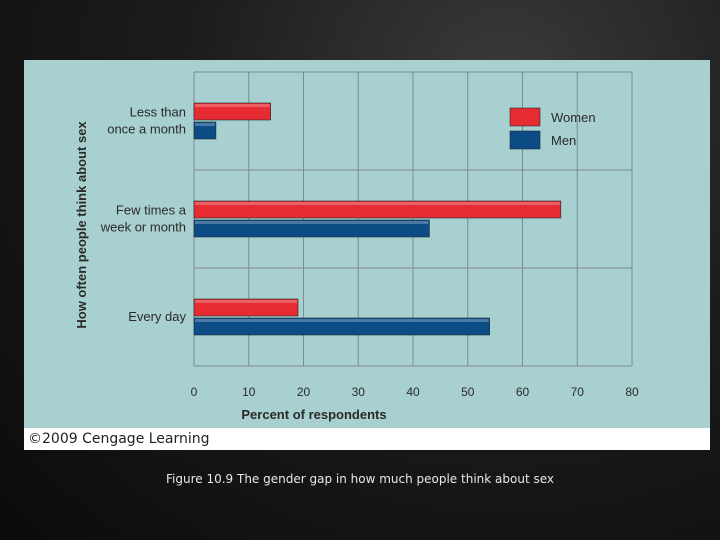 The width and height of the screenshot is (720, 540). Describe the element at coordinates (578, 392) in the screenshot. I see `x-tick-label: 70` at that location.